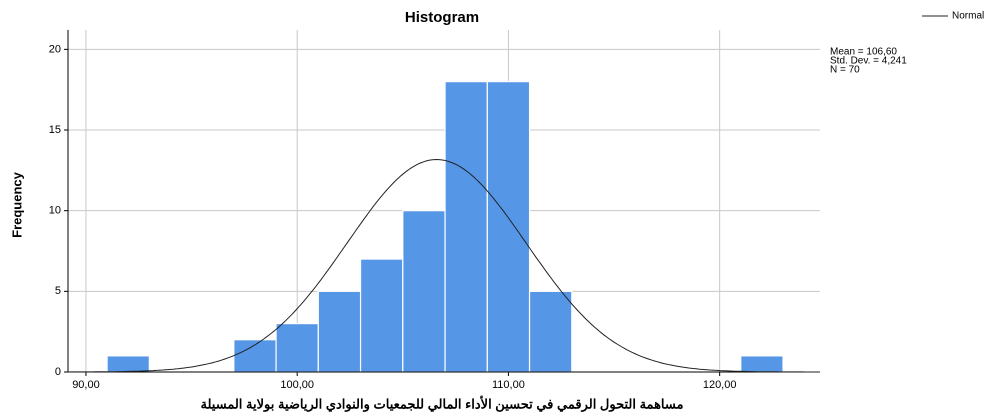 The width and height of the screenshot is (984, 417). I want to click on y-tick-label: 20, so click(55, 49).